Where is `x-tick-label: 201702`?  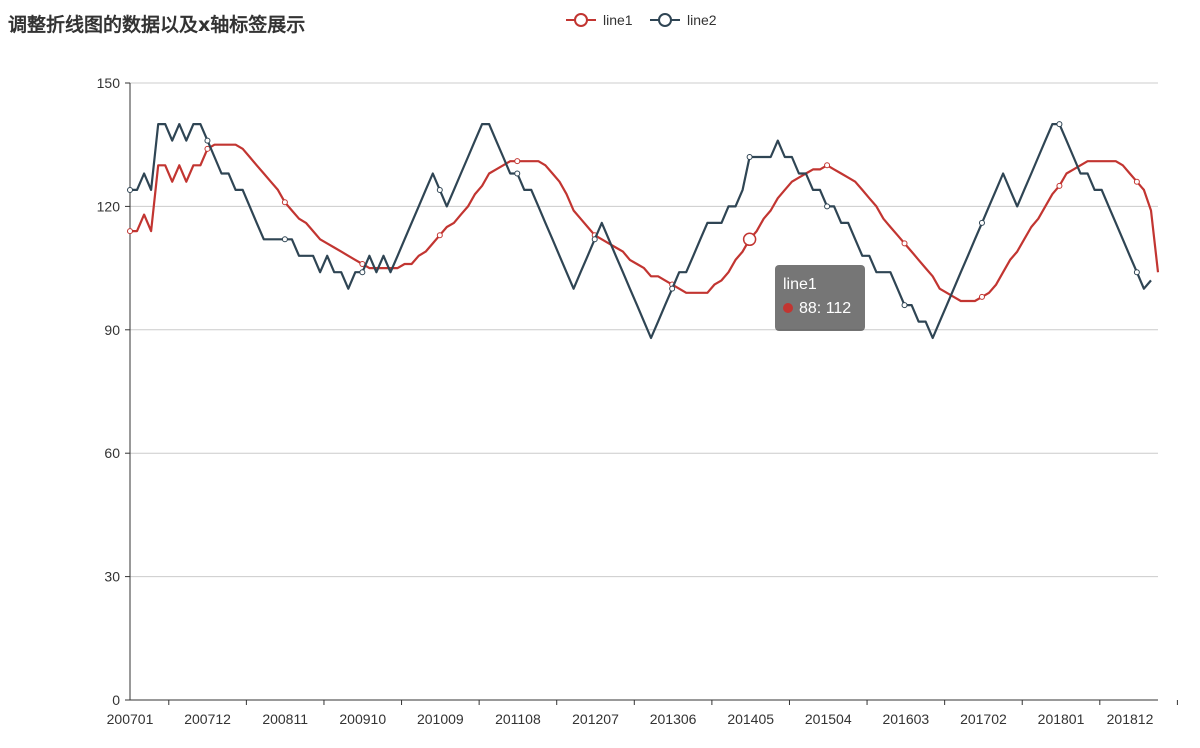
x-tick-label: 201702 is located at coordinates (983, 719).